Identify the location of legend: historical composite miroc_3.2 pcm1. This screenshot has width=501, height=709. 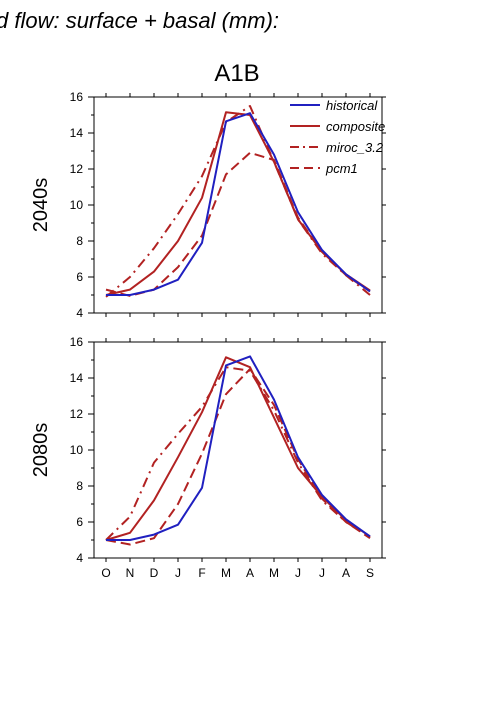
(337, 137).